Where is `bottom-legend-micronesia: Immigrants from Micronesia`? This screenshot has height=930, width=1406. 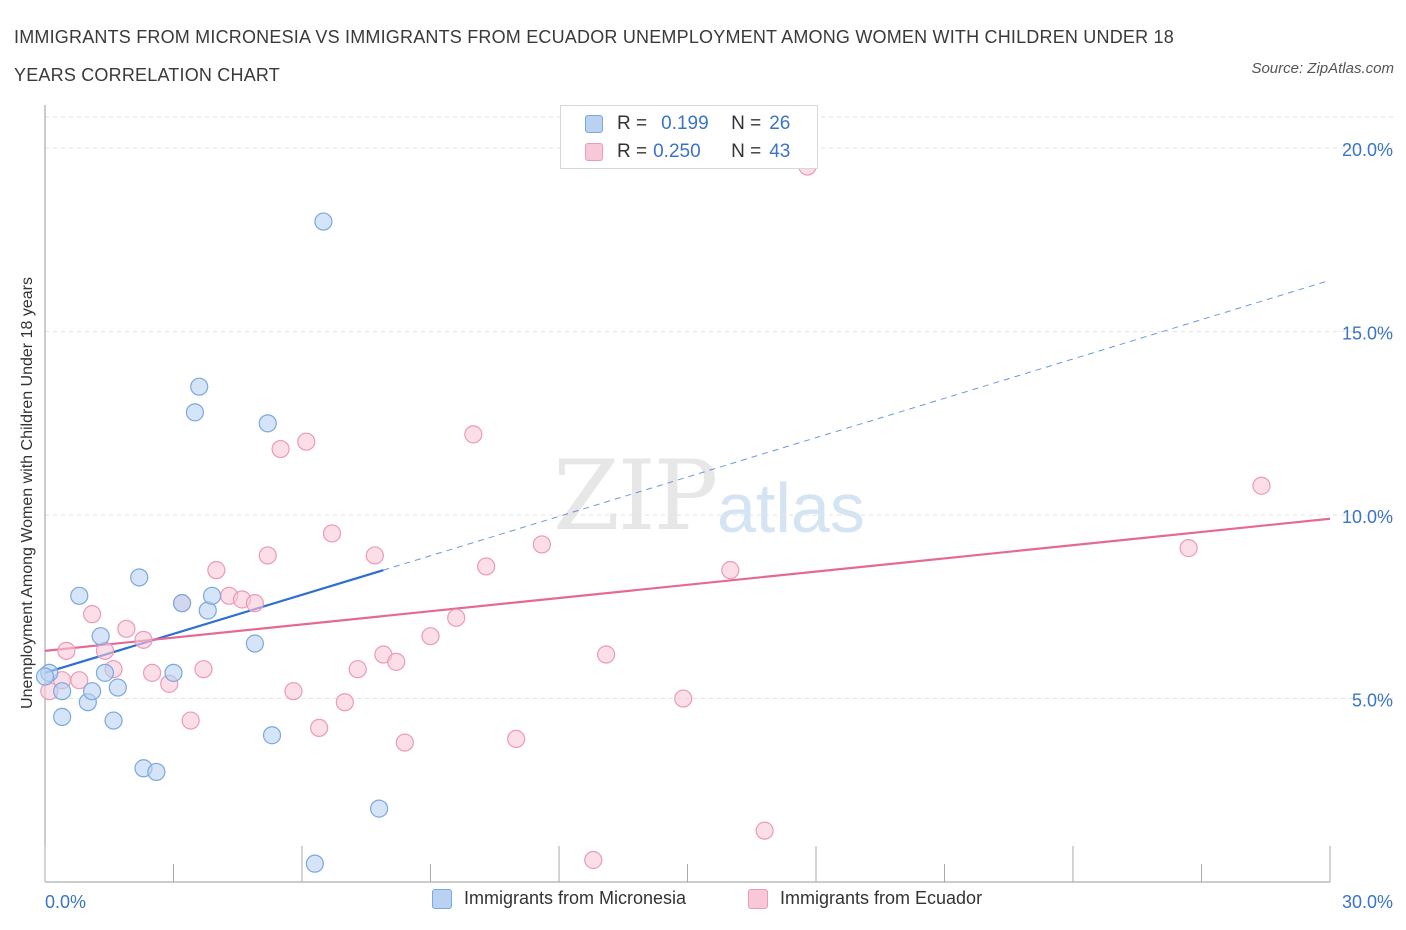
bottom-legend-micronesia: Immigrants from Micronesia is located at coordinates (559, 898).